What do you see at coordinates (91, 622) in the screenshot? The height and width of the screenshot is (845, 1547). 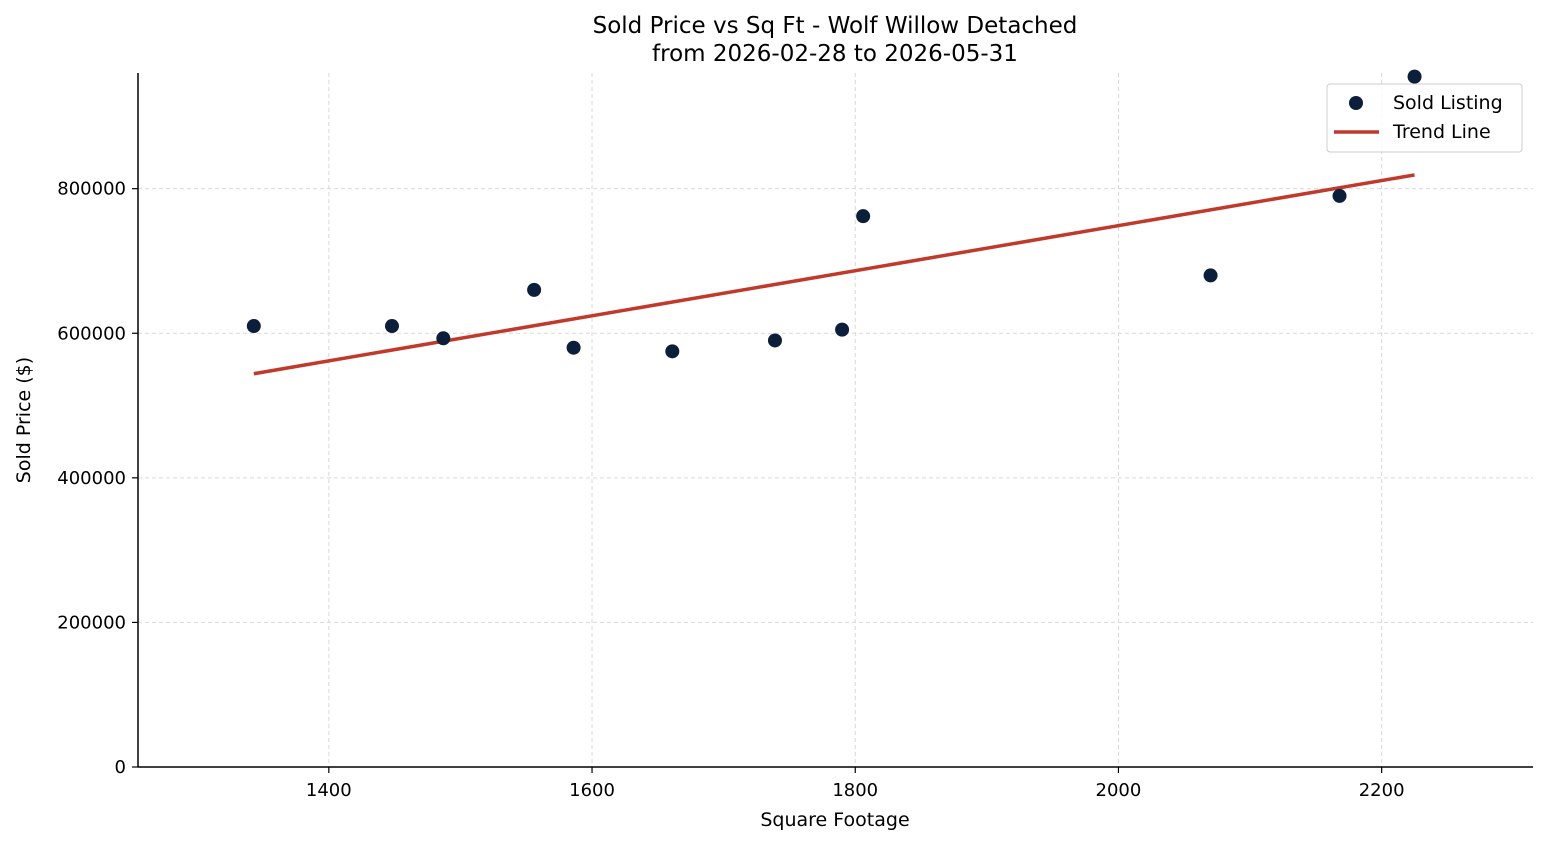 I see `y-tick-label: 200000` at bounding box center [91, 622].